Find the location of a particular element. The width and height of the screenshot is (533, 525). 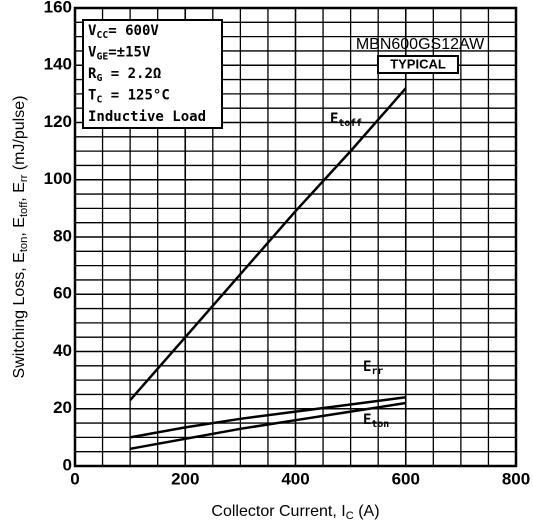

text-part: R is located at coordinates (92, 74).